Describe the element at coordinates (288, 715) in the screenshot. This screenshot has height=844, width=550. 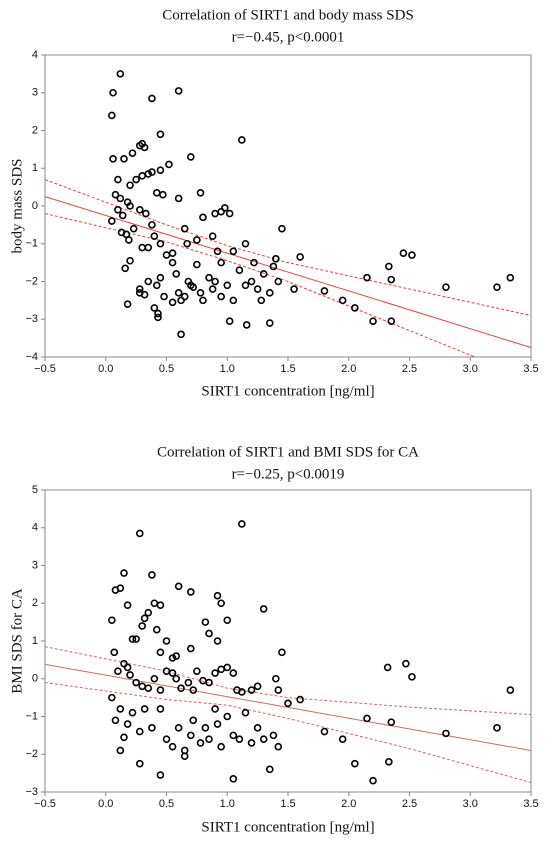
I see `fit-lines` at that location.